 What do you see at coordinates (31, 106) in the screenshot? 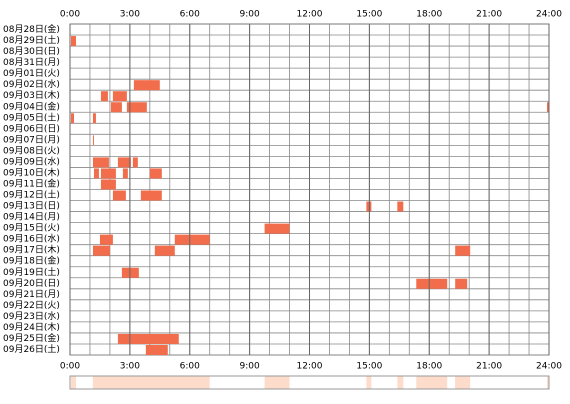
I see `row-label: 09月04日(金)` at bounding box center [31, 106].